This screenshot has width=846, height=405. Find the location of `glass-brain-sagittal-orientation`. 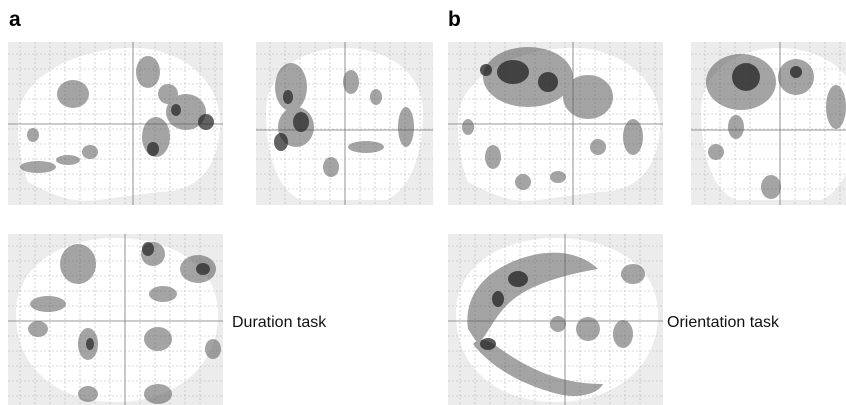

glass-brain-sagittal-orientation is located at coordinates (555, 123).